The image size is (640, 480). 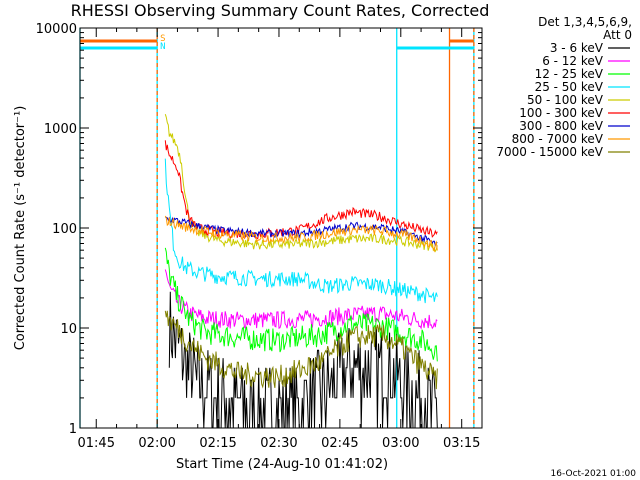 I want to click on x-tick-label: 03:15, so click(x=461, y=443).